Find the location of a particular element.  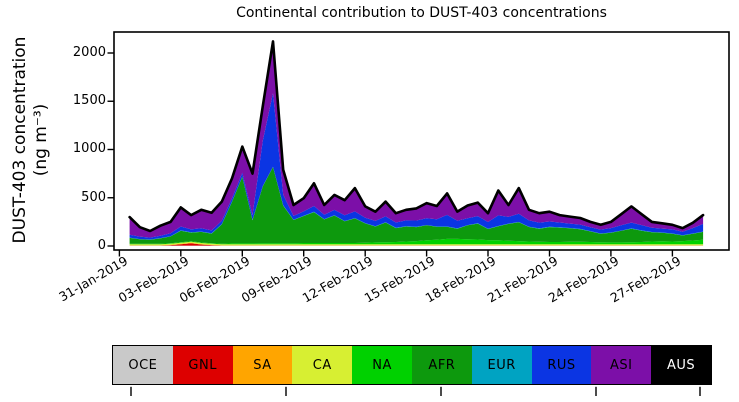

legend-item-ca: CA is located at coordinates (322, 365).